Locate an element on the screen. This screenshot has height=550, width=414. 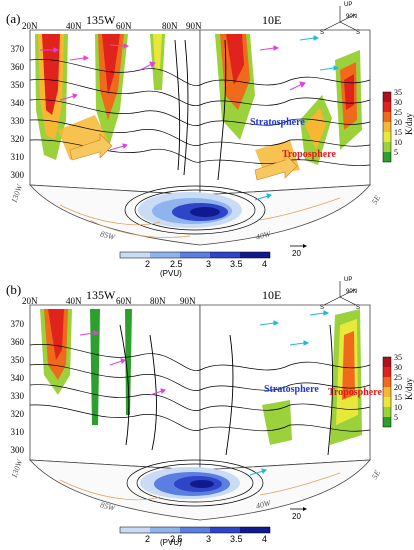
transport-arrows is located at coordinates (183, 157).